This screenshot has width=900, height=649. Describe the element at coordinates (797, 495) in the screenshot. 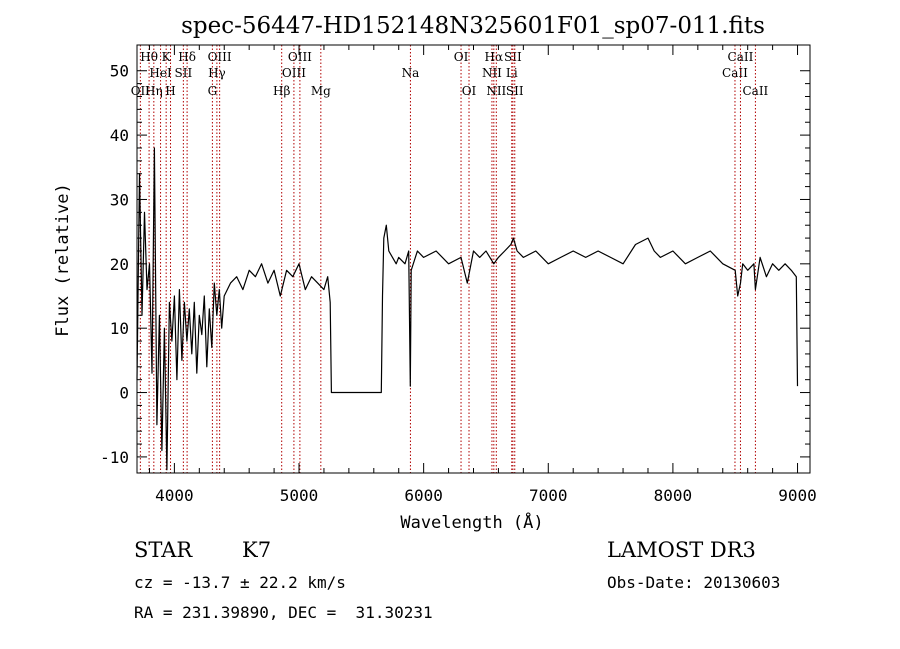

I see `x-tick-label-5: 9000` at that location.